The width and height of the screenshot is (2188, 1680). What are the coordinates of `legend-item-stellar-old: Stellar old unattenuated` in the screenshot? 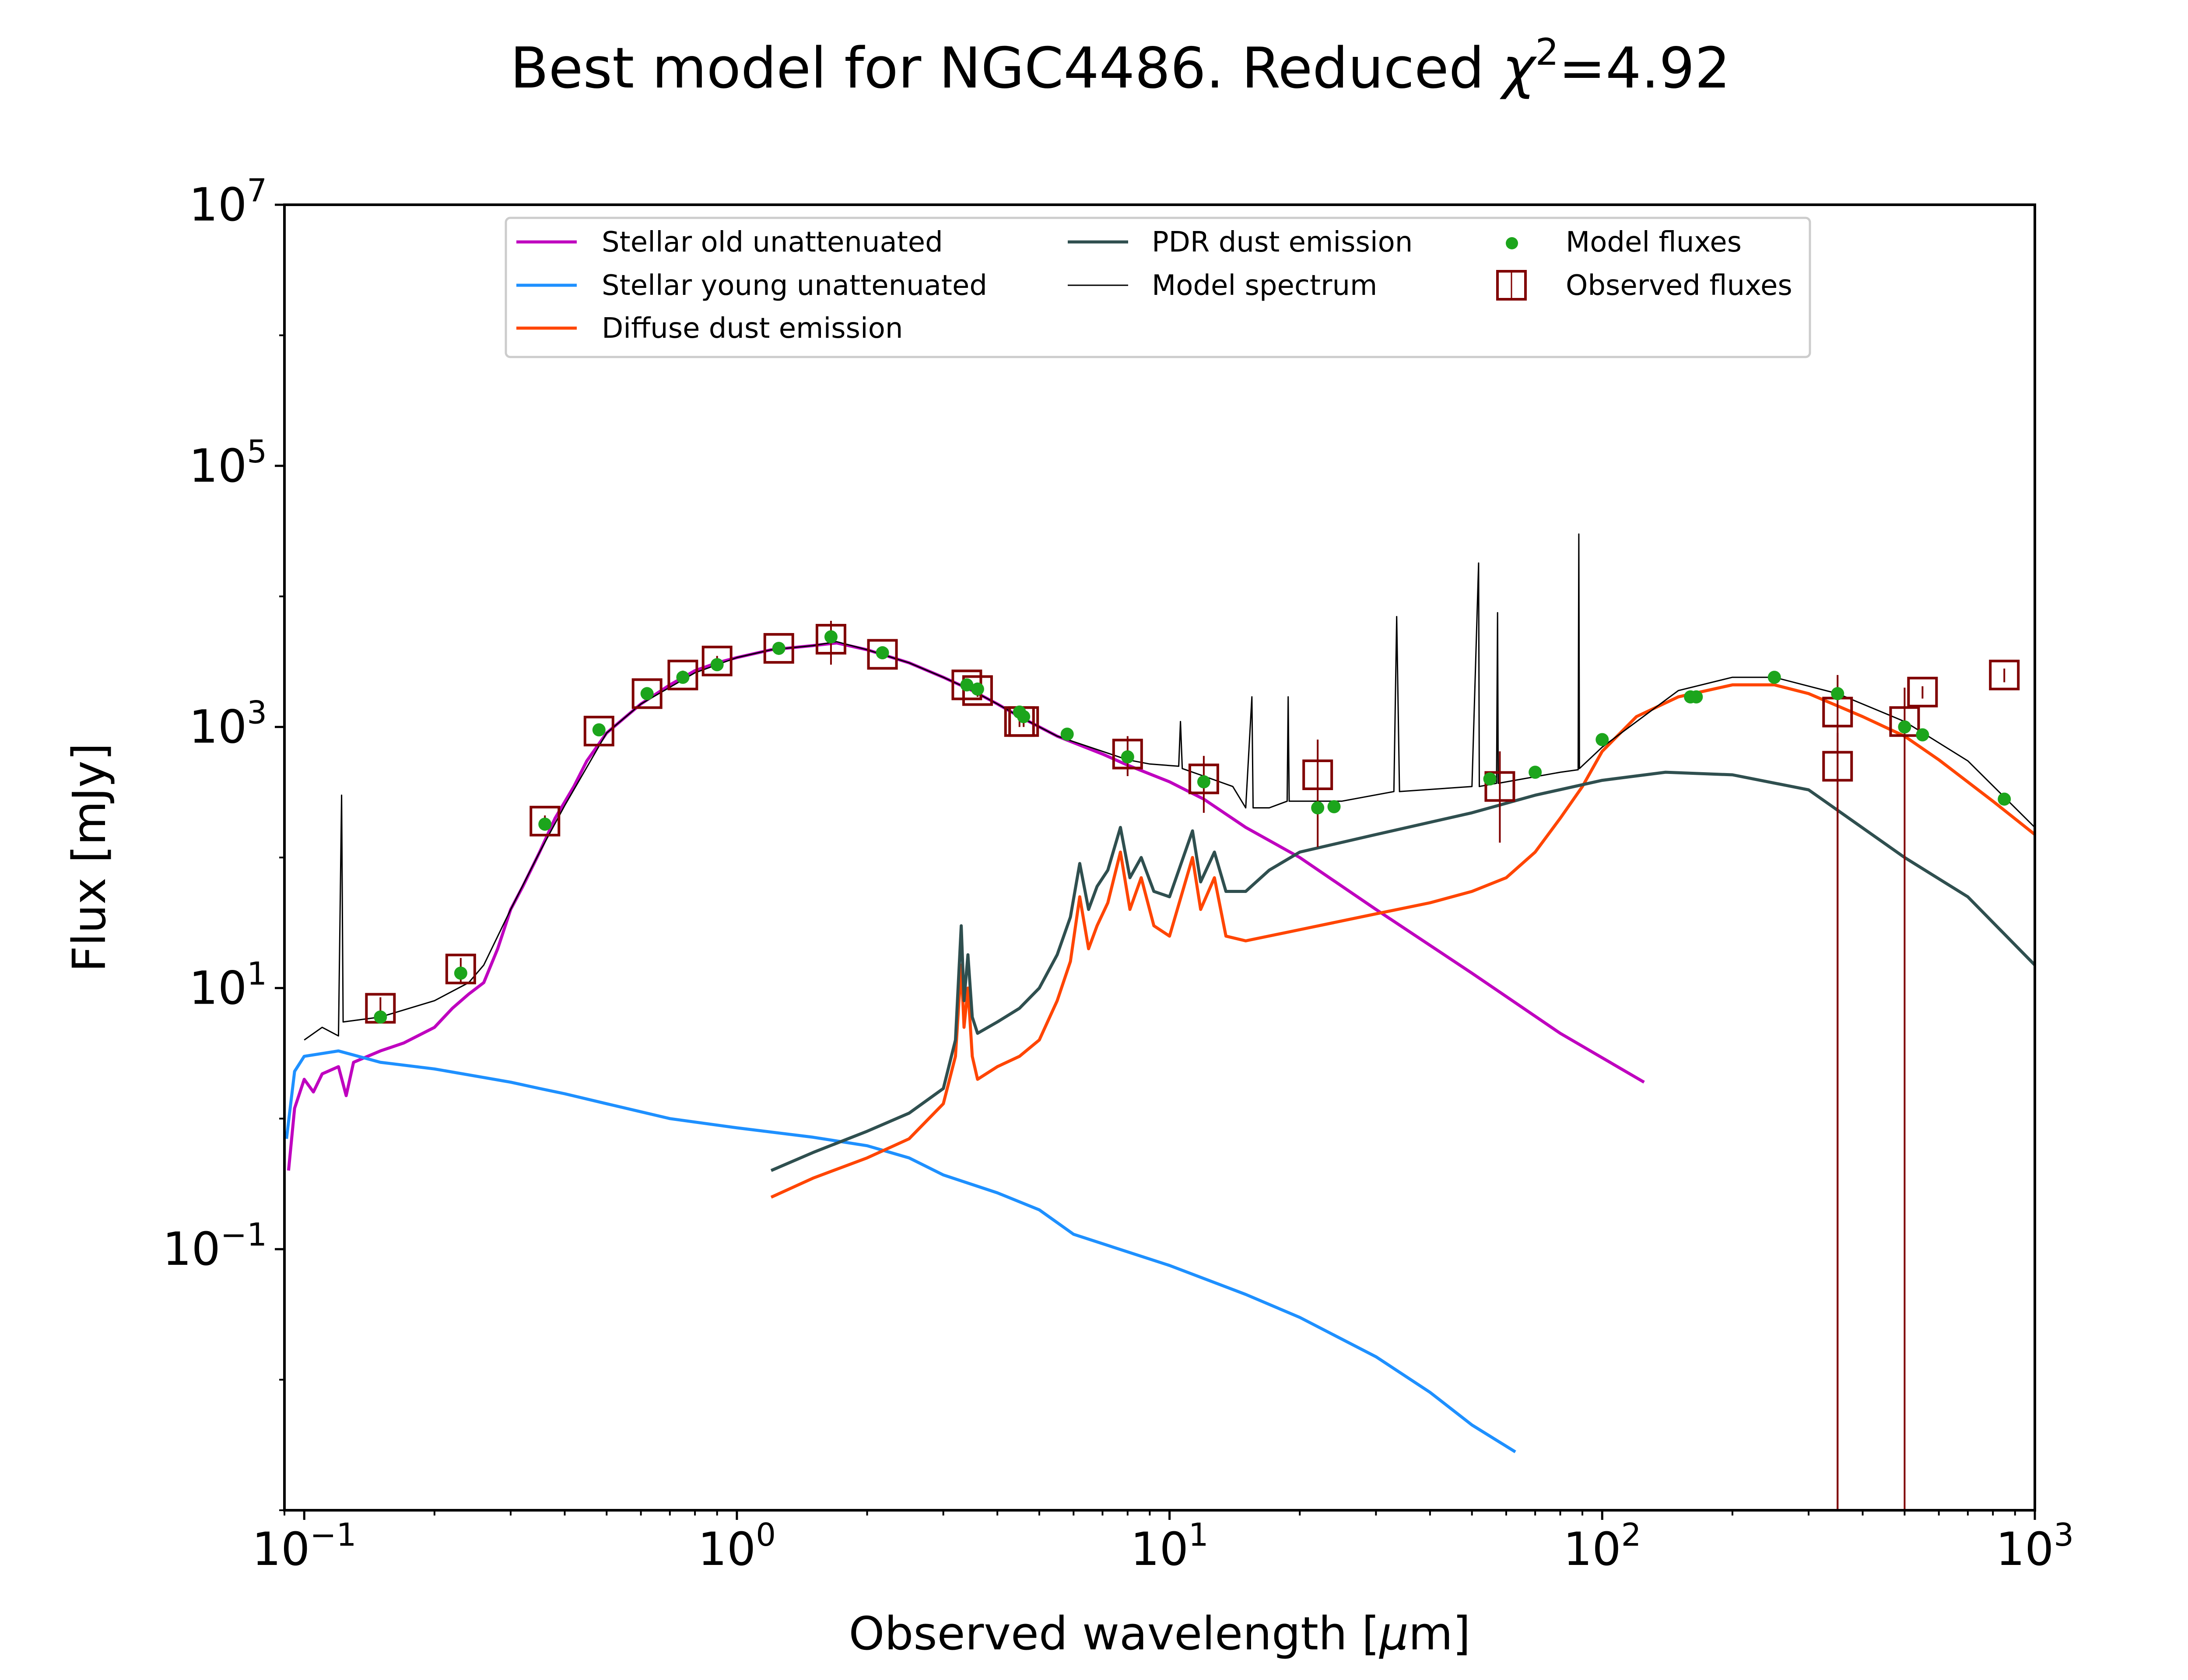 It's located at (729, 242).